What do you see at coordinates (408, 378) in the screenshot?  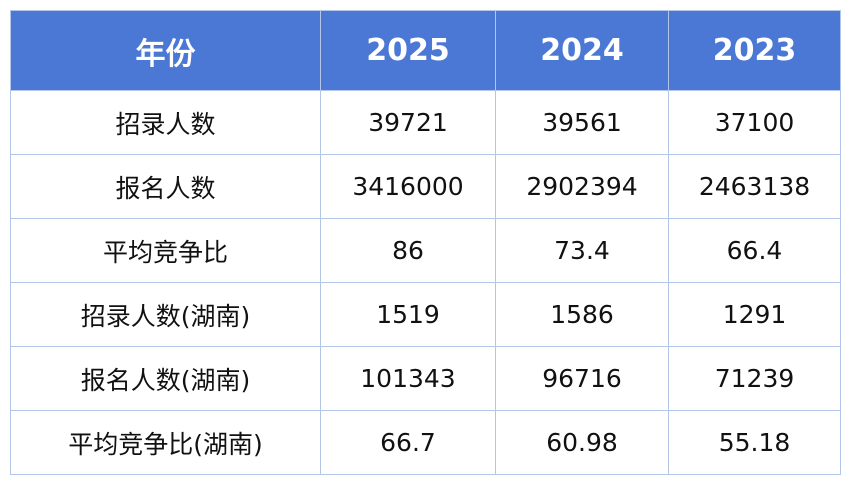 I see `table-cell: 101343` at bounding box center [408, 378].